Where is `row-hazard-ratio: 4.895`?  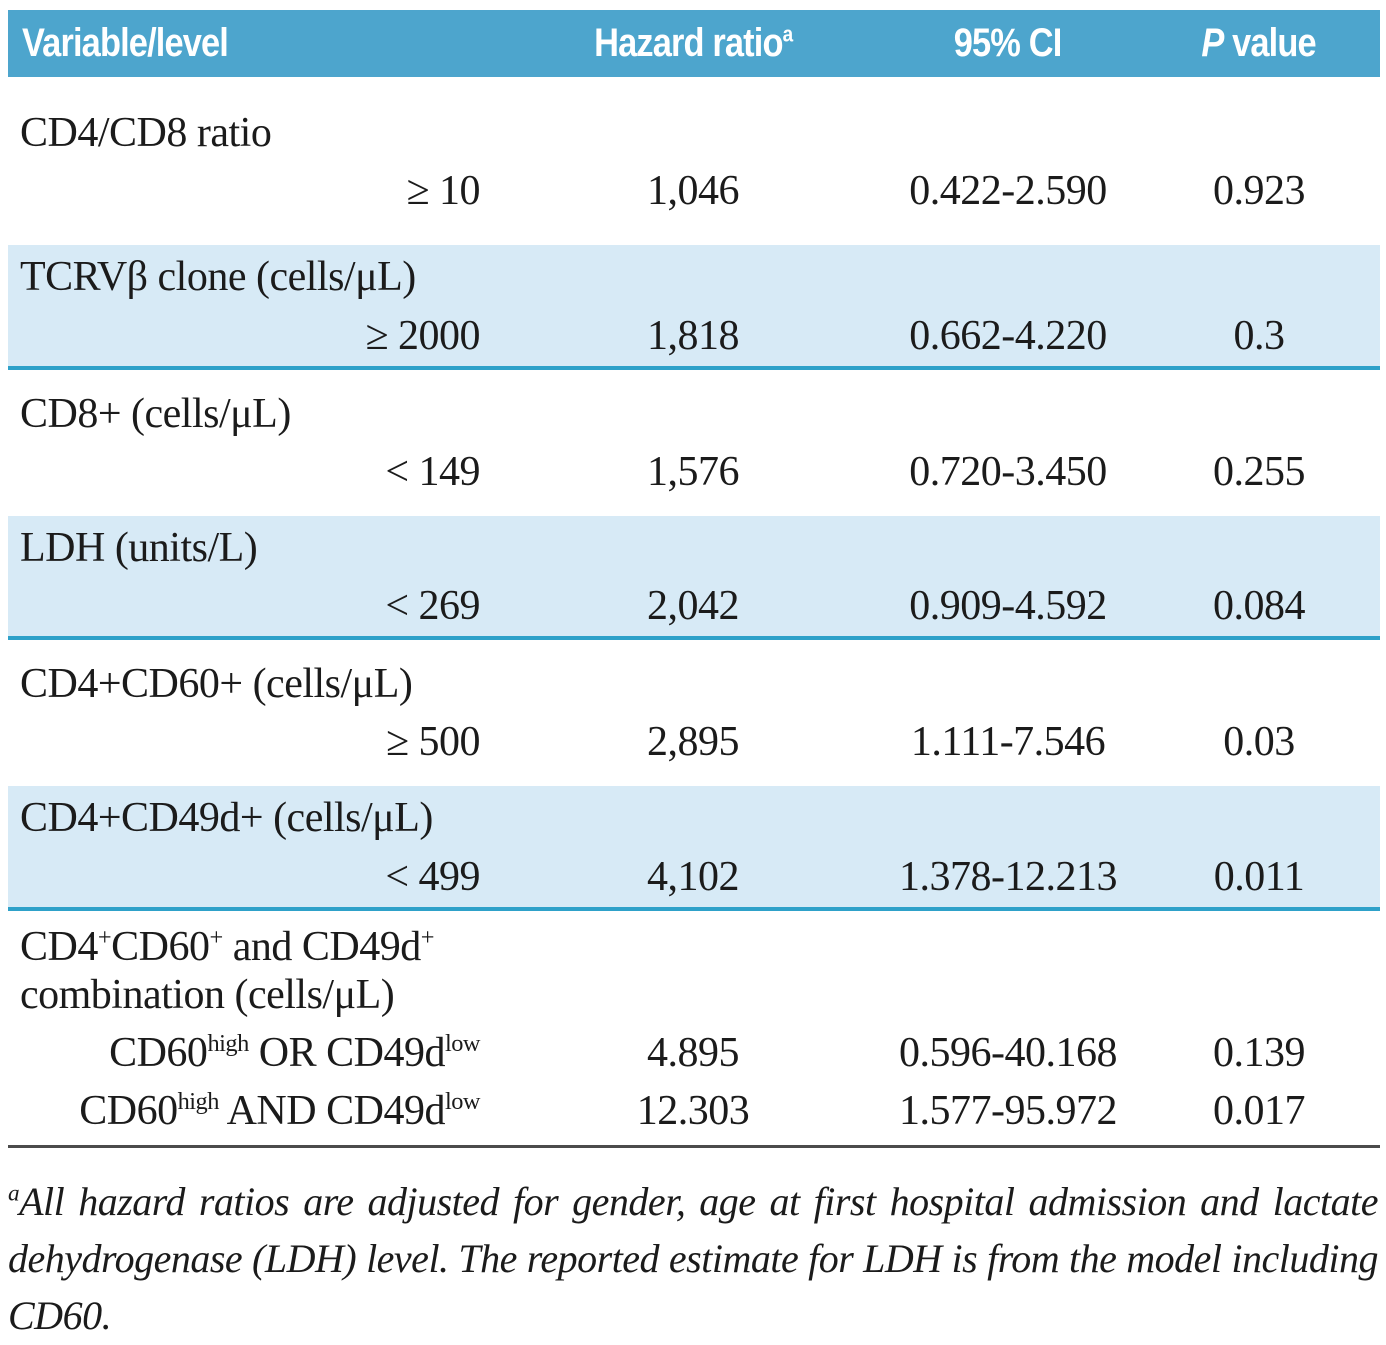 row-hazard-ratio: 4.895 is located at coordinates (693, 1053).